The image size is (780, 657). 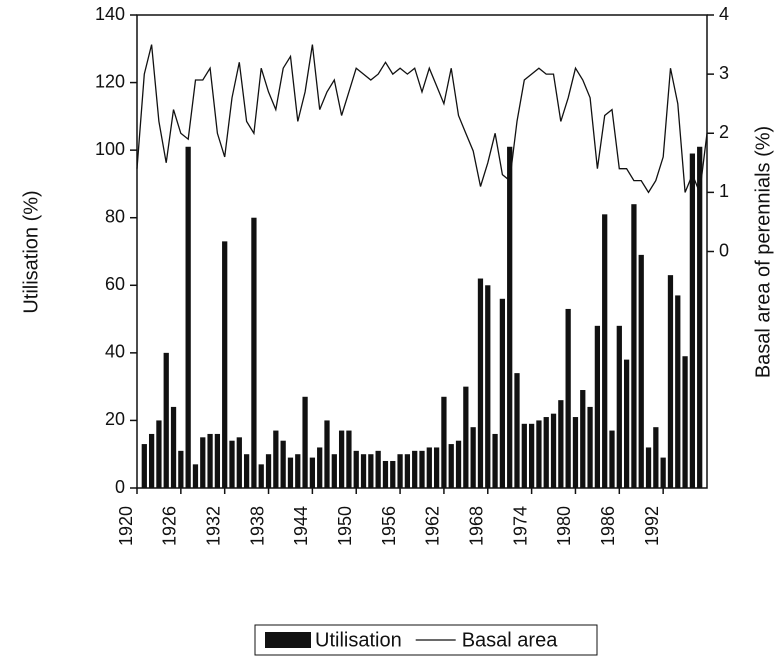 What do you see at coordinates (115, 284) in the screenshot?
I see `y-tick-label: 60` at bounding box center [115, 284].